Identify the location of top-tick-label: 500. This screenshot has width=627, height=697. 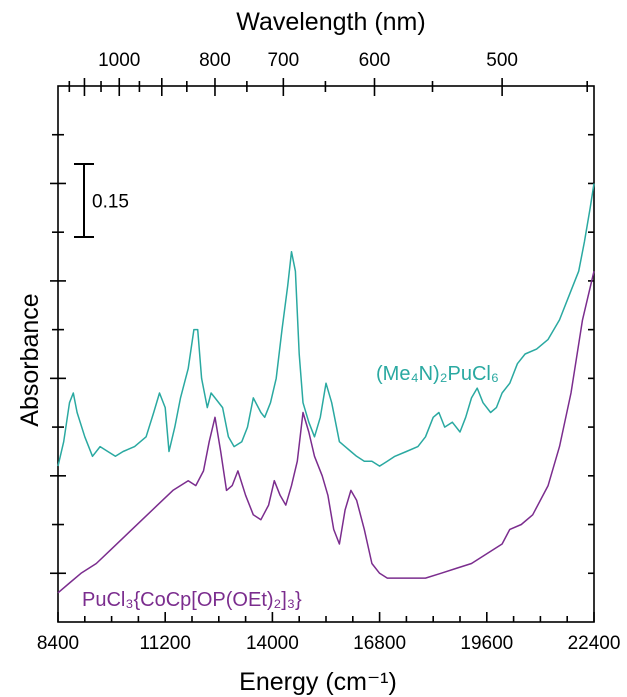
(502, 60).